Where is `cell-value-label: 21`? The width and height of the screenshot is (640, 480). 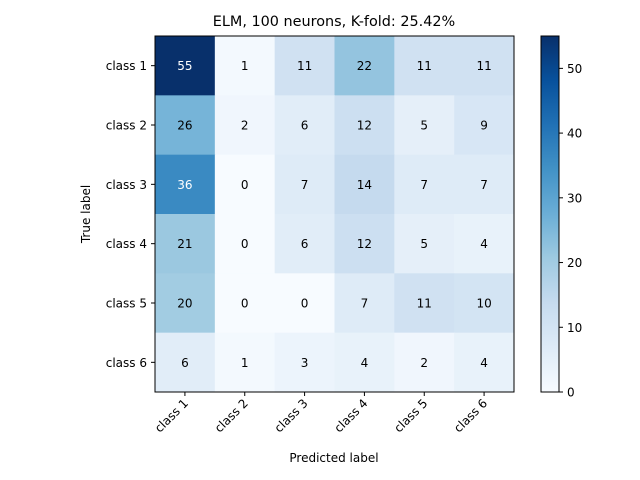
cell-value-label: 21 is located at coordinates (184, 244).